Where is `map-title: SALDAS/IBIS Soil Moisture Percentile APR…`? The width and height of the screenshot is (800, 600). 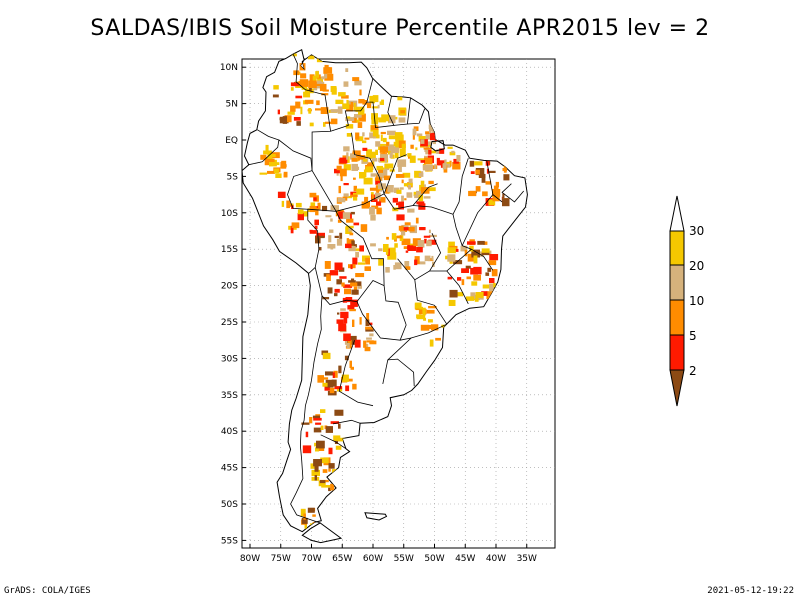
map-title: SALDAS/IBIS Soil Moisture Percentile APR… is located at coordinates (400, 28).